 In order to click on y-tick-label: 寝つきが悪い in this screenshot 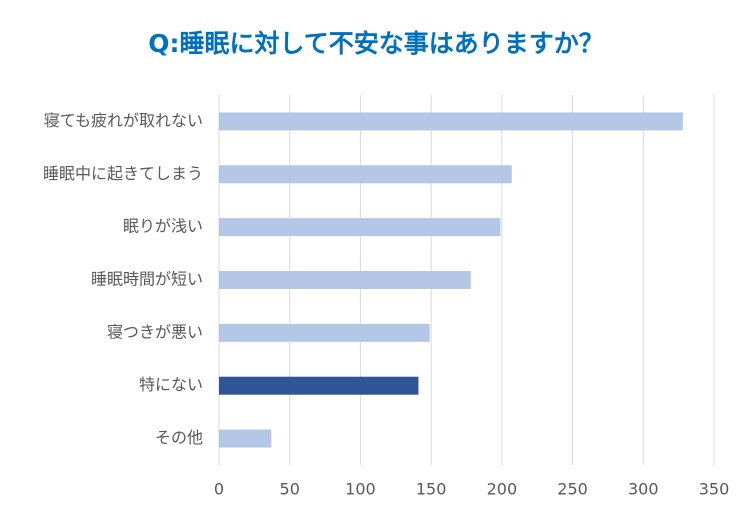, I will do `click(155, 331)`.